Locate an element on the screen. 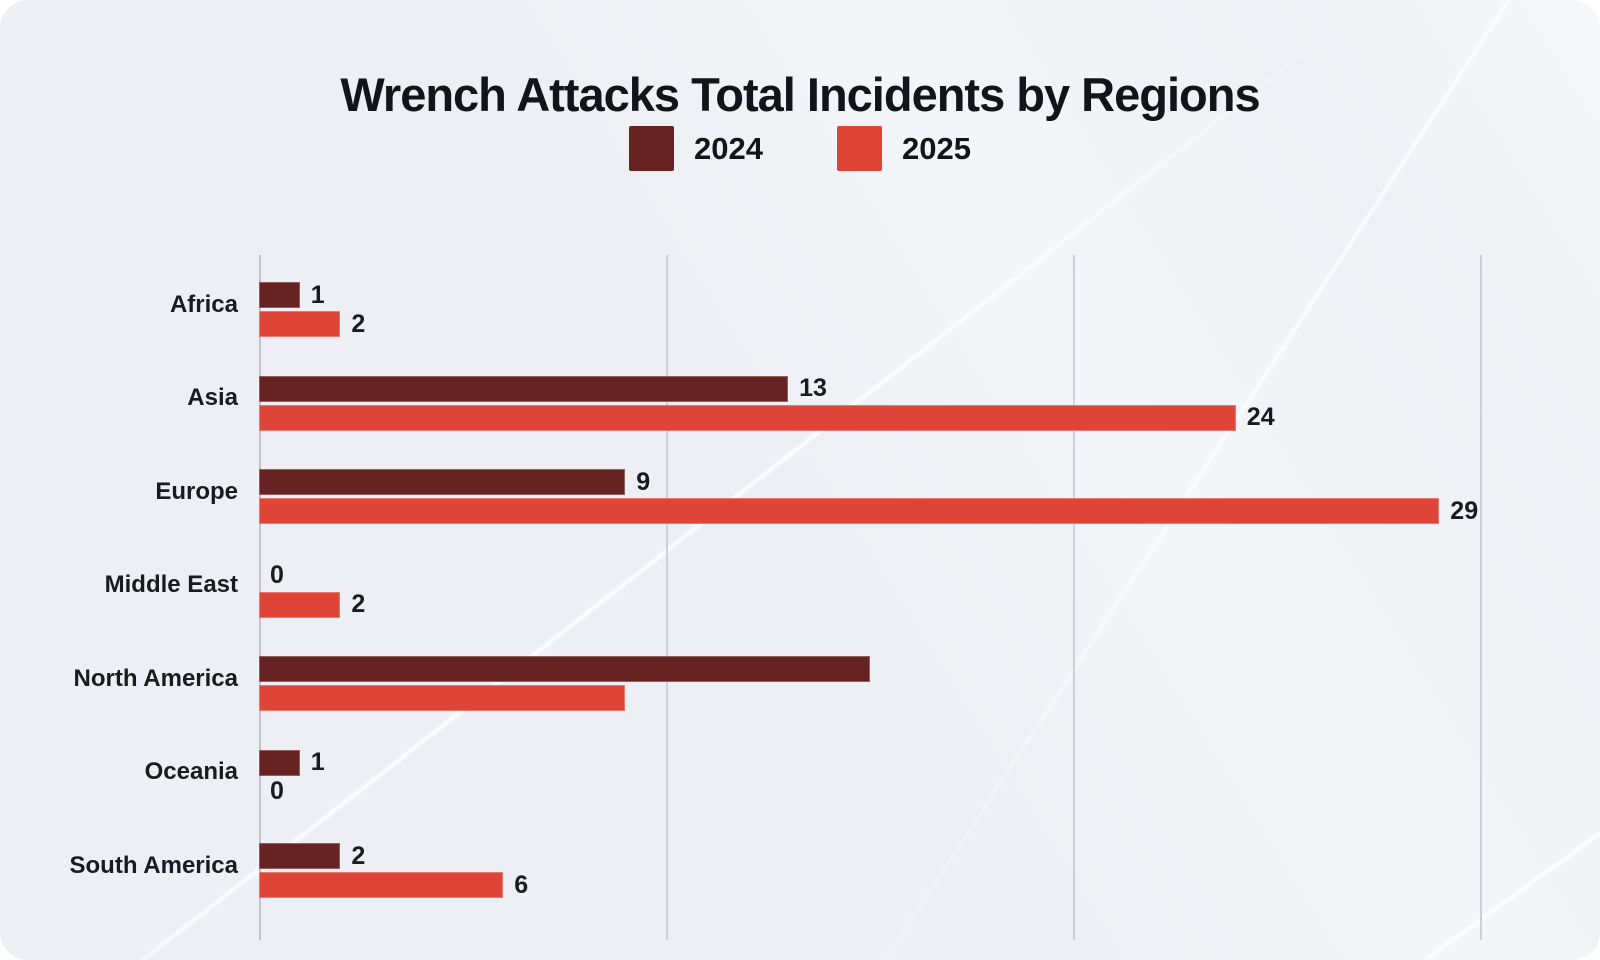  legend-swatch-2024 is located at coordinates (652, 148).